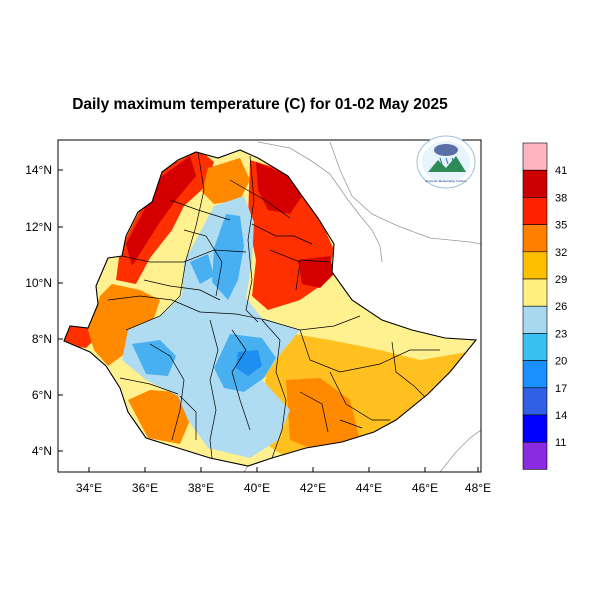  I want to click on lon-tick-label: 38°E, so click(201, 488).